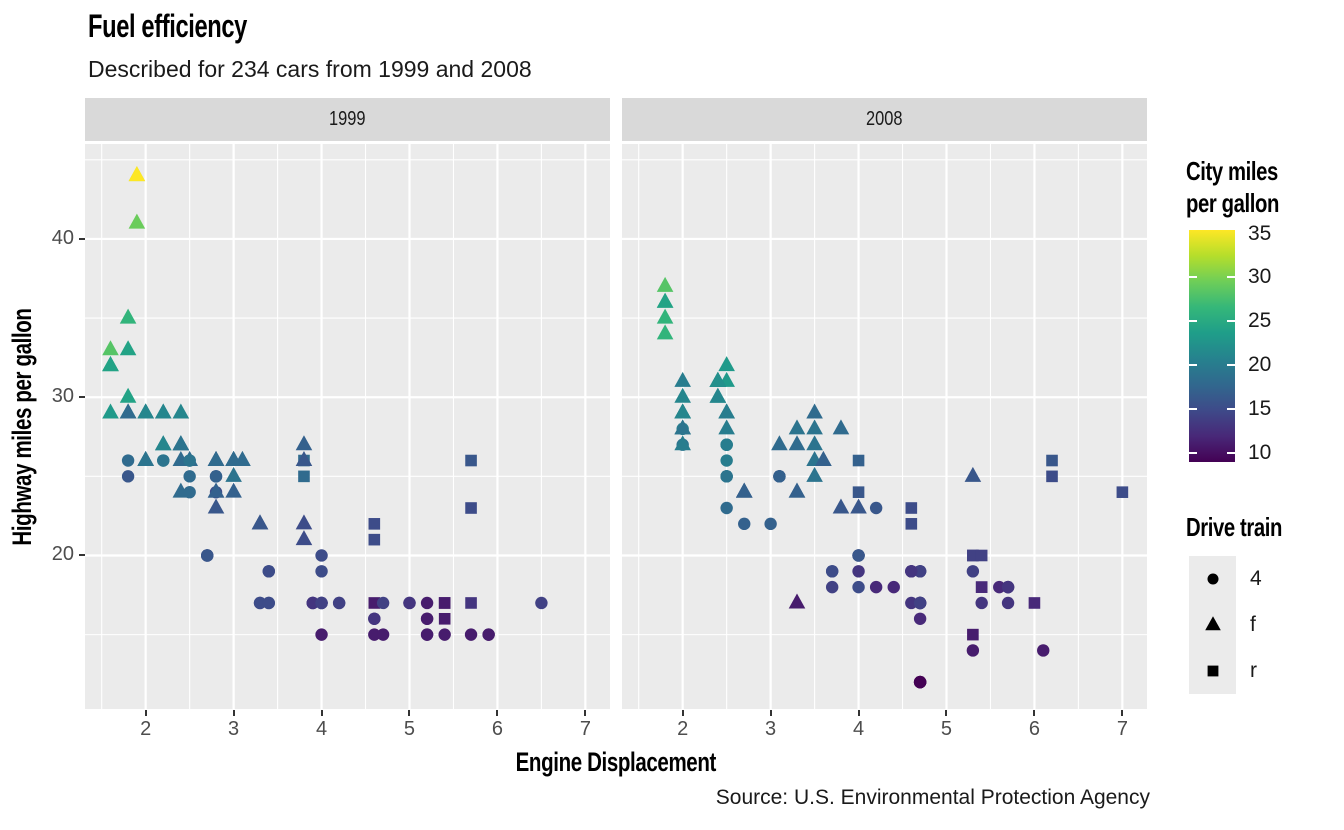 The image size is (1344, 830). What do you see at coordinates (1212, 671) in the screenshot?
I see `square-icon` at bounding box center [1212, 671].